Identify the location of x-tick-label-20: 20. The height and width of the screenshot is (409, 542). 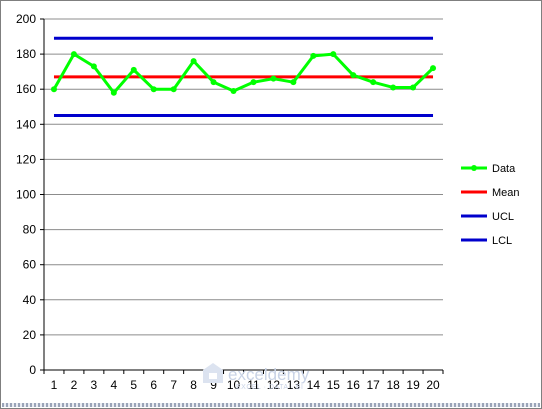
(433, 385).